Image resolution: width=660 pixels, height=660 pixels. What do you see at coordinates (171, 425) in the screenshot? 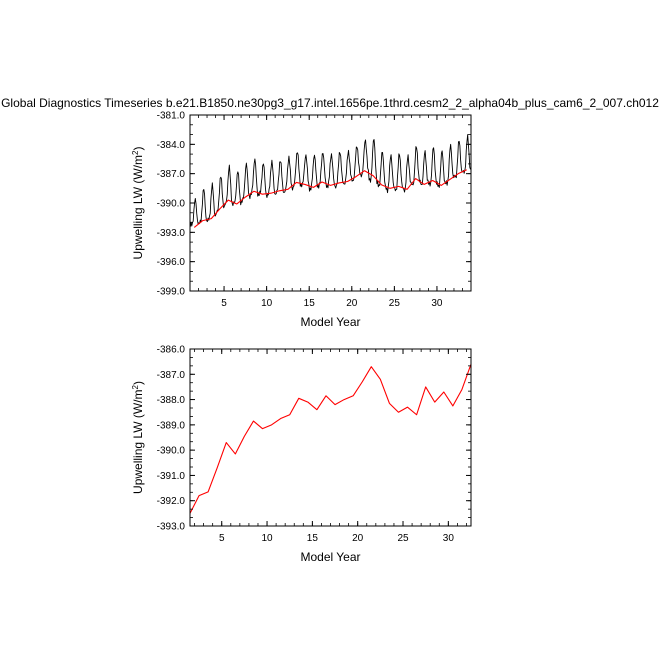
I see `y-tick-label: -389.0` at bounding box center [171, 425].